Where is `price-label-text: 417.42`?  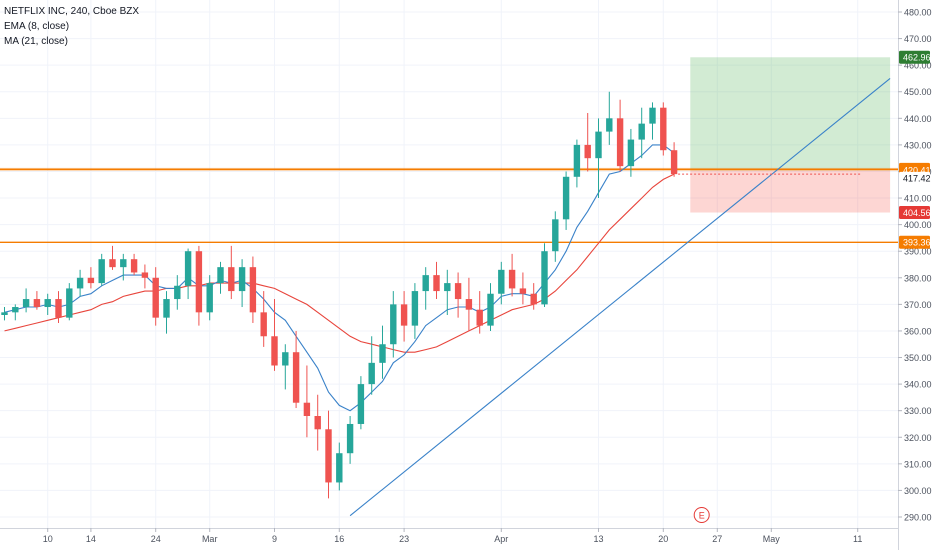
price-label-text: 417.42 is located at coordinates (917, 179).